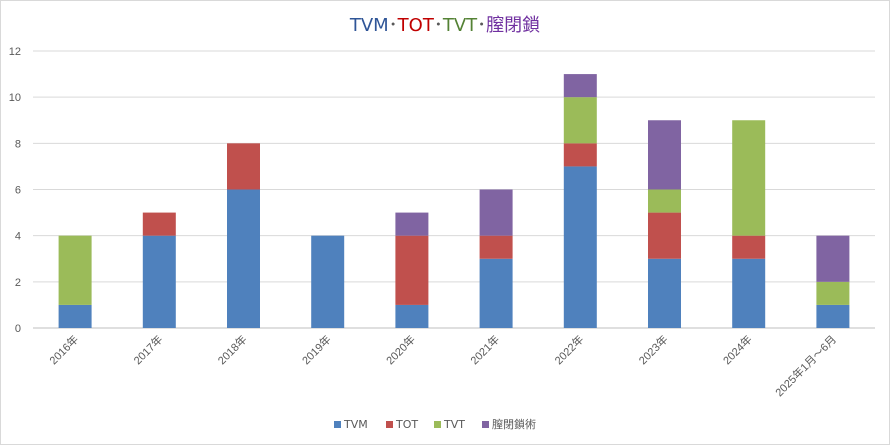 Image resolution: width=890 pixels, height=445 pixels. Describe the element at coordinates (568, 349) in the screenshot. I see `x-tick-label: 2022年` at that location.